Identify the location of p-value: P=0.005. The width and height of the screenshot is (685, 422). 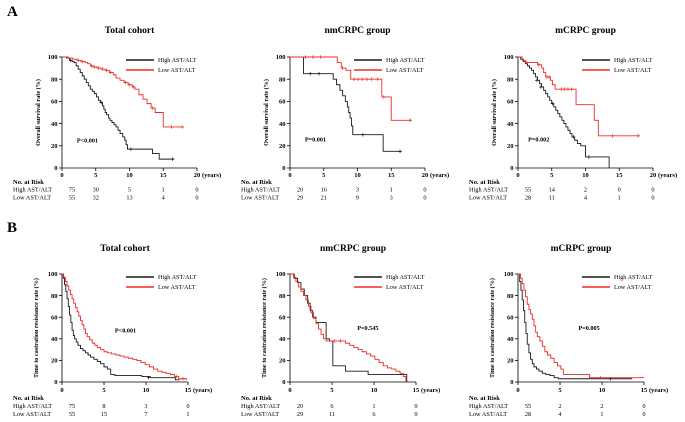
(588, 328).